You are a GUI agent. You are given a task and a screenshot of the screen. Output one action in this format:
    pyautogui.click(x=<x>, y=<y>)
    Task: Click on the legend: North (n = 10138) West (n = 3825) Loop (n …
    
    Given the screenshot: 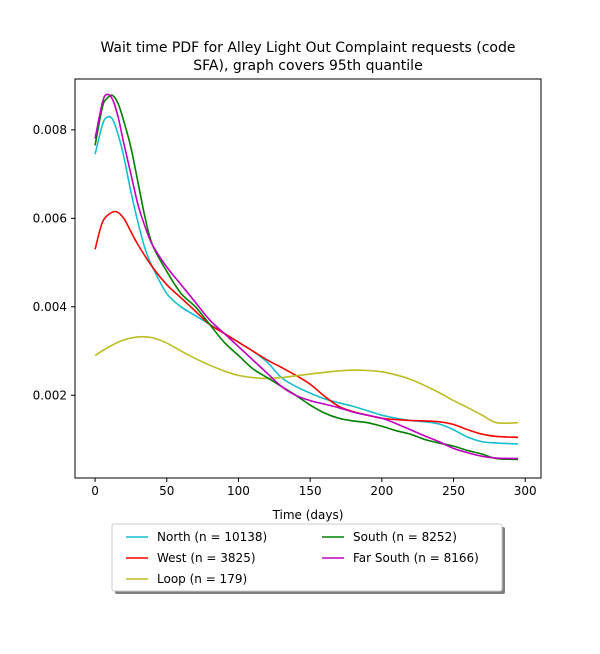 What is the action you would take?
    pyautogui.click(x=308, y=558)
    